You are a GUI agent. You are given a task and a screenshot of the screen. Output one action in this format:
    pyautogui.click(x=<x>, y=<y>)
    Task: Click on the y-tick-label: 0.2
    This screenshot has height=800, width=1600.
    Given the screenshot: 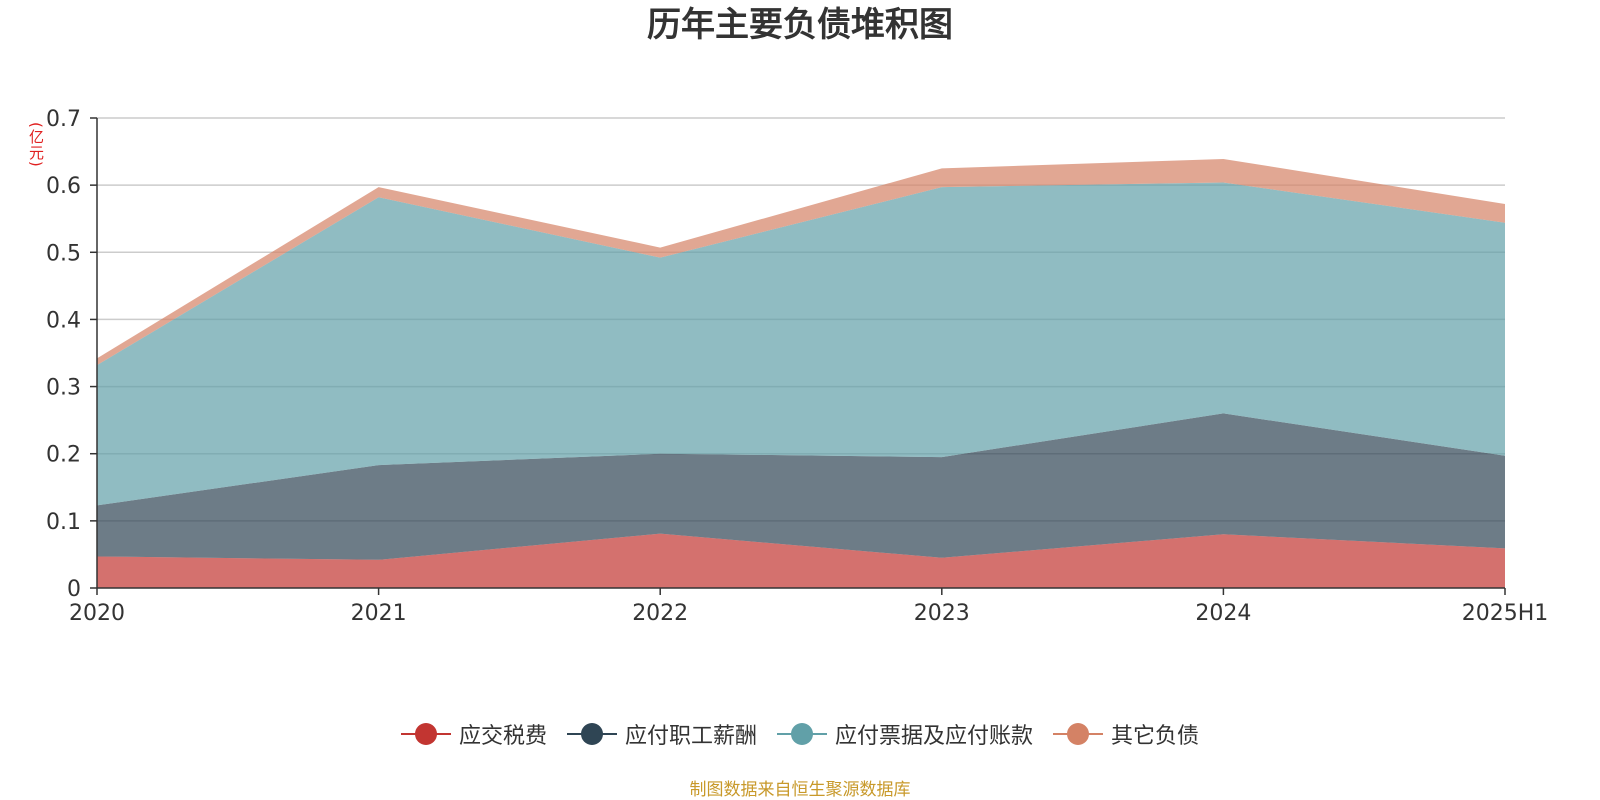 What is the action you would take?
    pyautogui.click(x=63, y=455)
    